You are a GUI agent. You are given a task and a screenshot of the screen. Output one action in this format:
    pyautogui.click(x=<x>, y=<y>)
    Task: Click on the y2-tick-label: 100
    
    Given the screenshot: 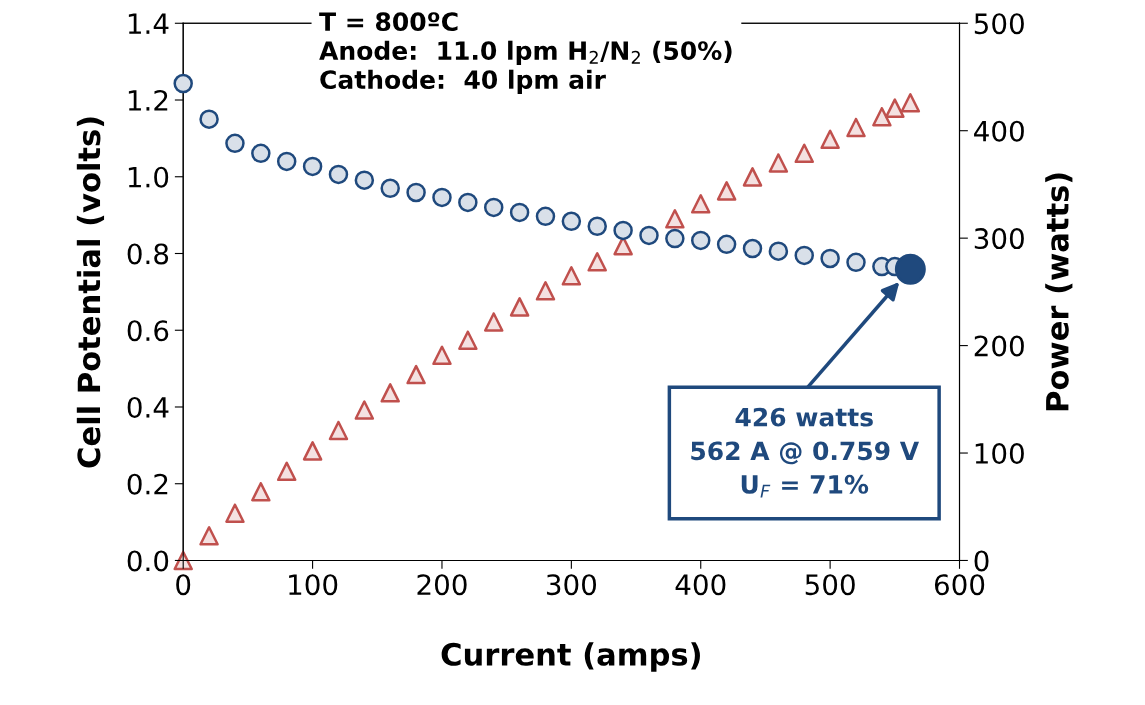 What is the action you would take?
    pyautogui.click(x=999, y=453)
    